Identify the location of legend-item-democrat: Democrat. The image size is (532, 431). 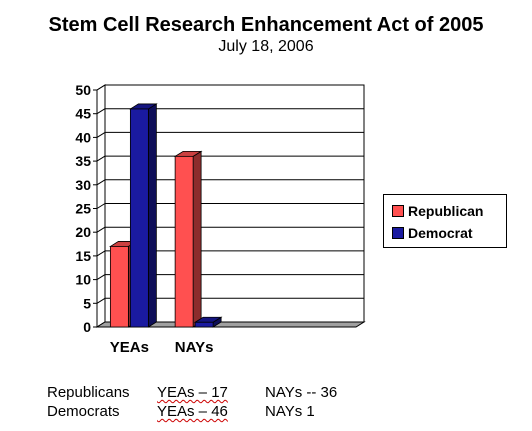
(432, 233).